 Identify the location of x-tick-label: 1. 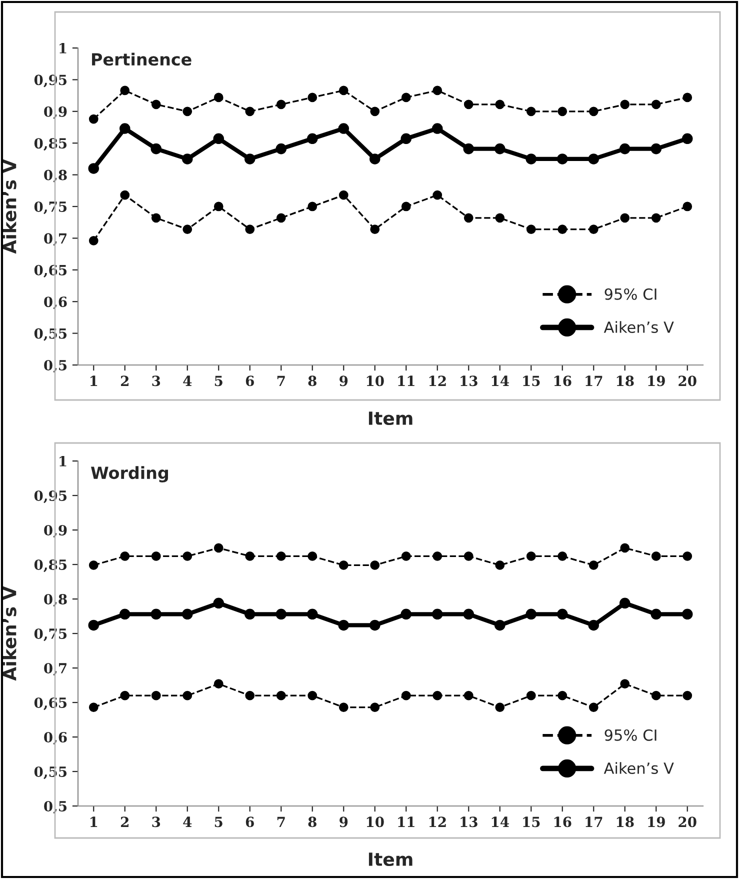
(94, 821).